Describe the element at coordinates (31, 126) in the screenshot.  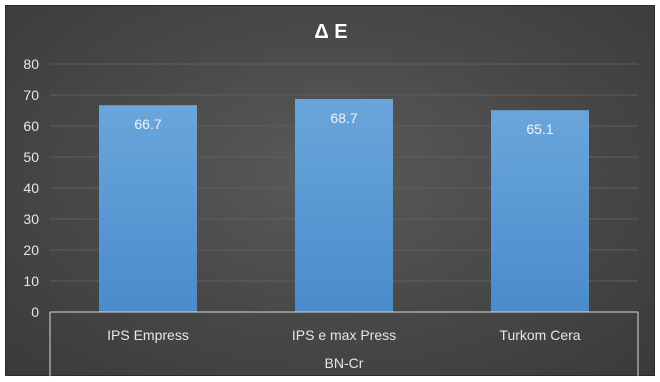
I see `y-tick-label: 60` at that location.